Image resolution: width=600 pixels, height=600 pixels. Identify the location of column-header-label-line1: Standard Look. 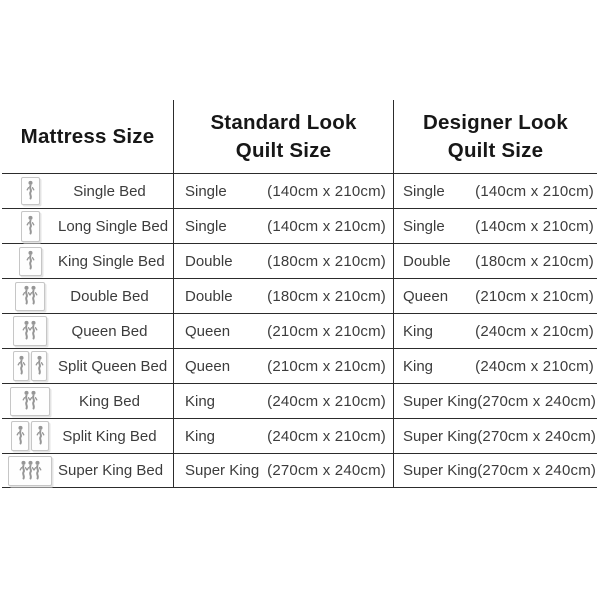
(283, 123).